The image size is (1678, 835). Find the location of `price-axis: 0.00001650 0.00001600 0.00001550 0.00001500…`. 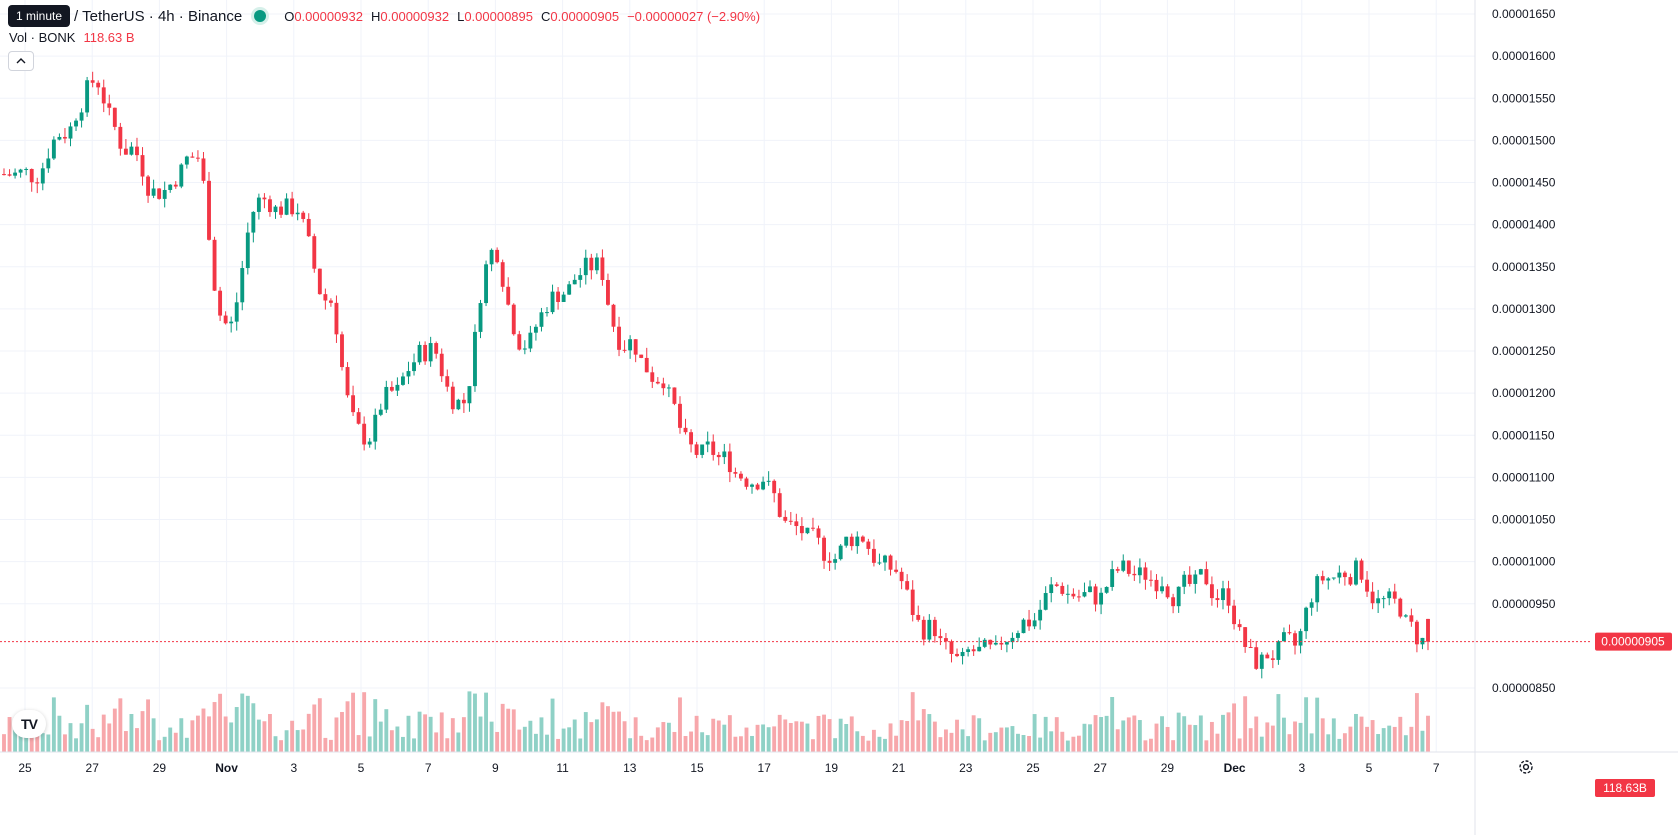

price-axis: 0.00001650 0.00001600 0.00001550 0.00001500… is located at coordinates (1515, 417).